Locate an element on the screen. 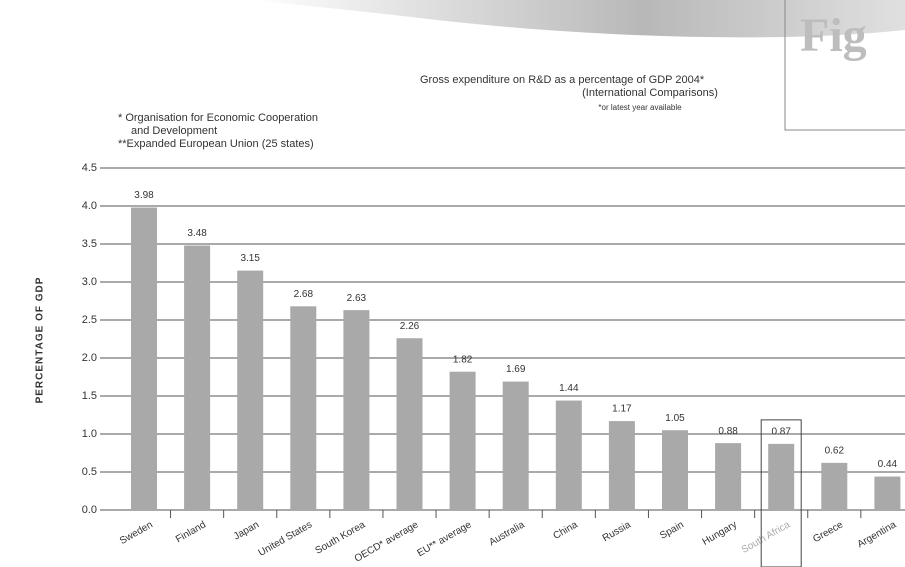  x-tick-label: Russia is located at coordinates (617, 531).